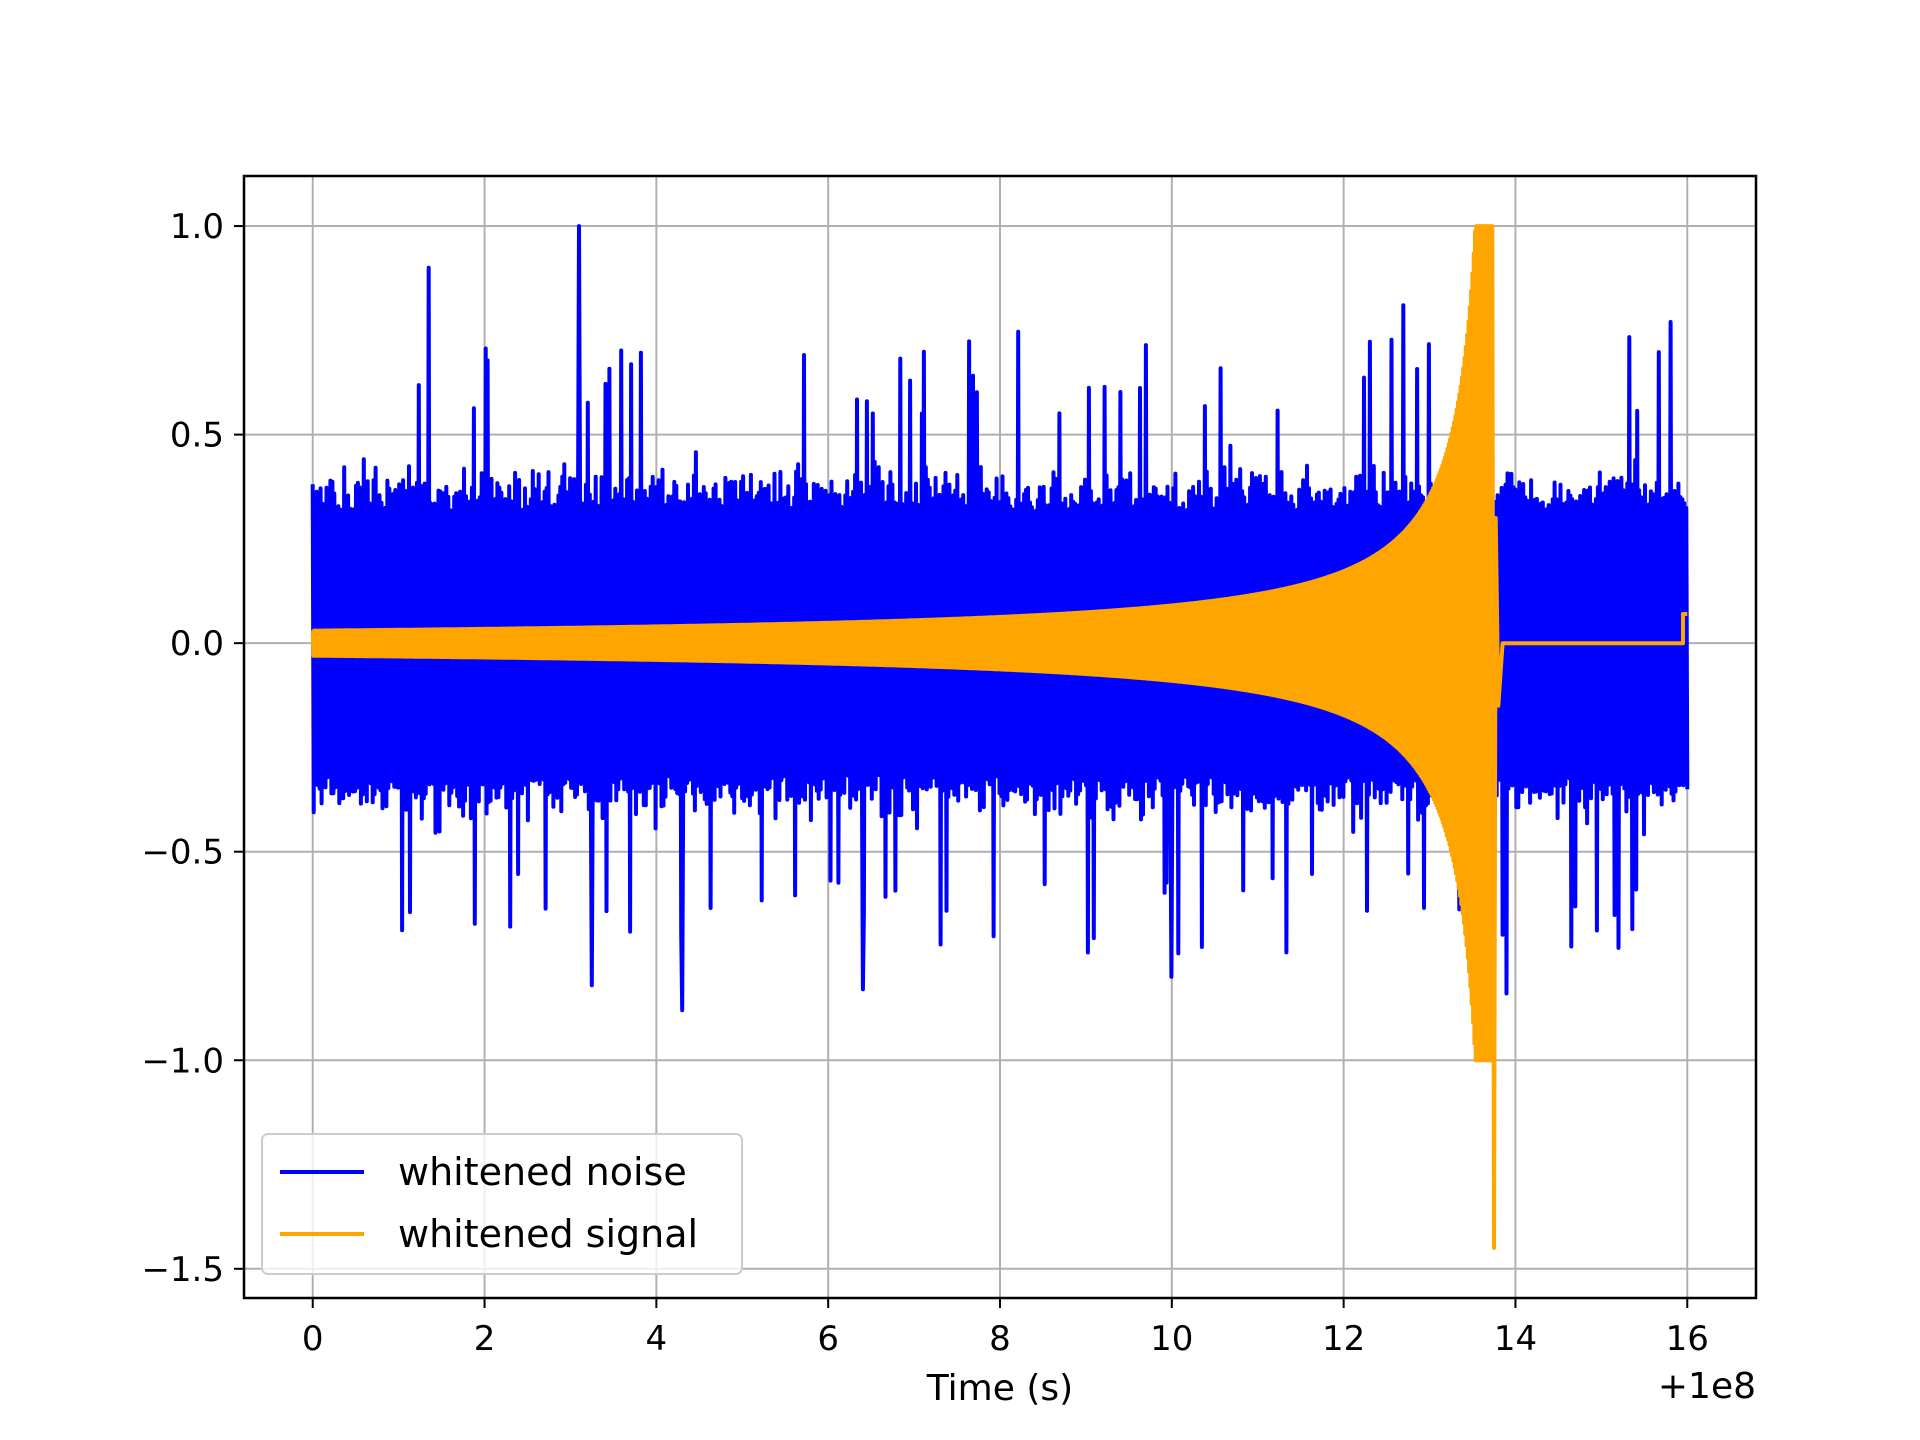  What do you see at coordinates (548, 1234) in the screenshot?
I see `legend-label-whitened-signal: whitened signal` at bounding box center [548, 1234].